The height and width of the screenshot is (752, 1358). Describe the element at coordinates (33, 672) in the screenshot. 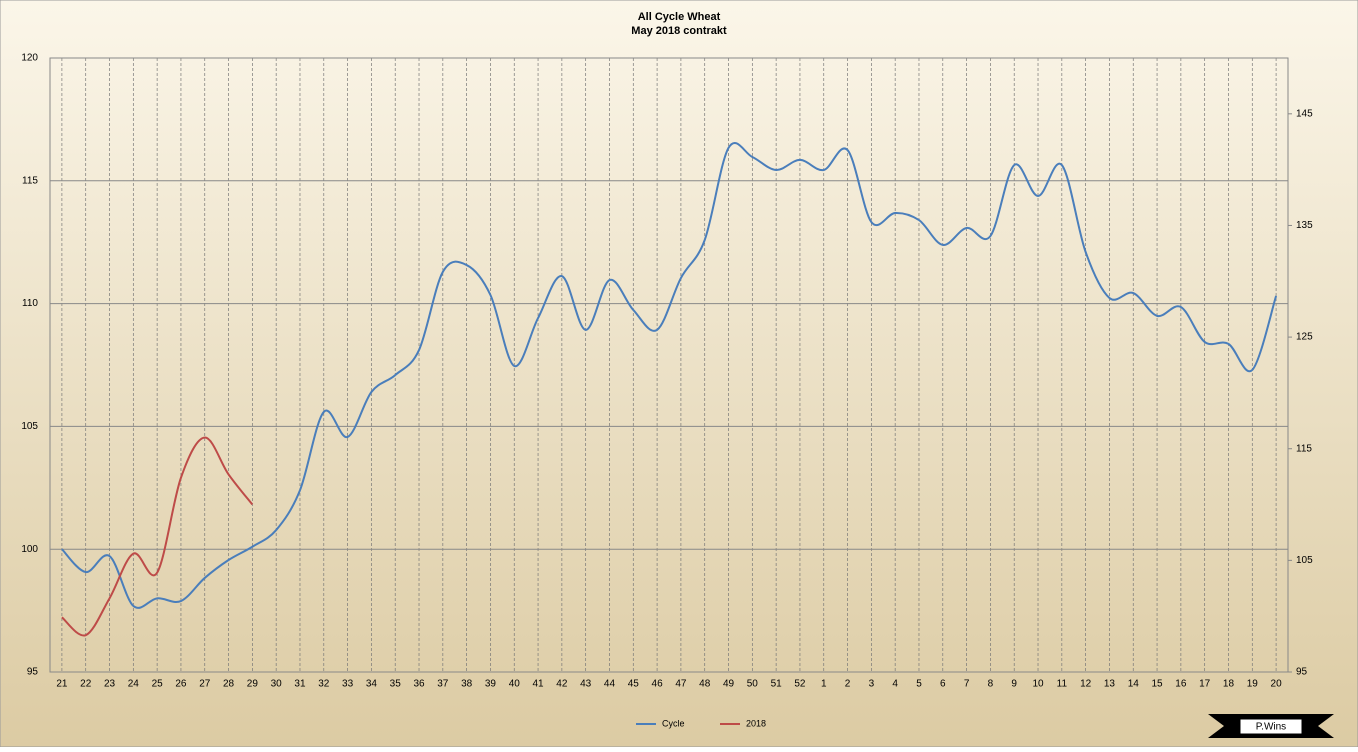

I see `y-tick-label: 95` at that location.